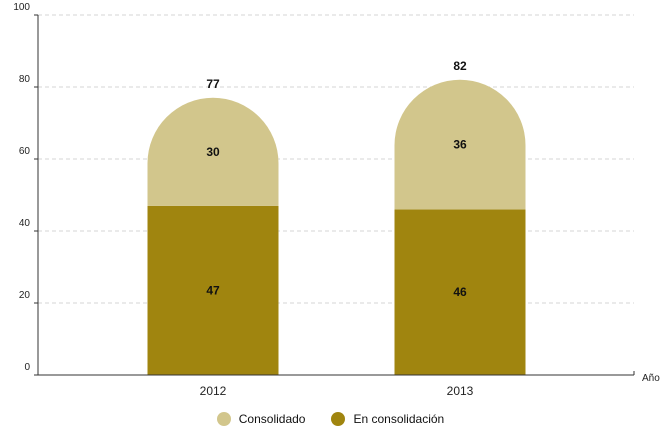  Describe the element at coordinates (213, 84) in the screenshot. I see `data-label-total-2012: 77` at that location.